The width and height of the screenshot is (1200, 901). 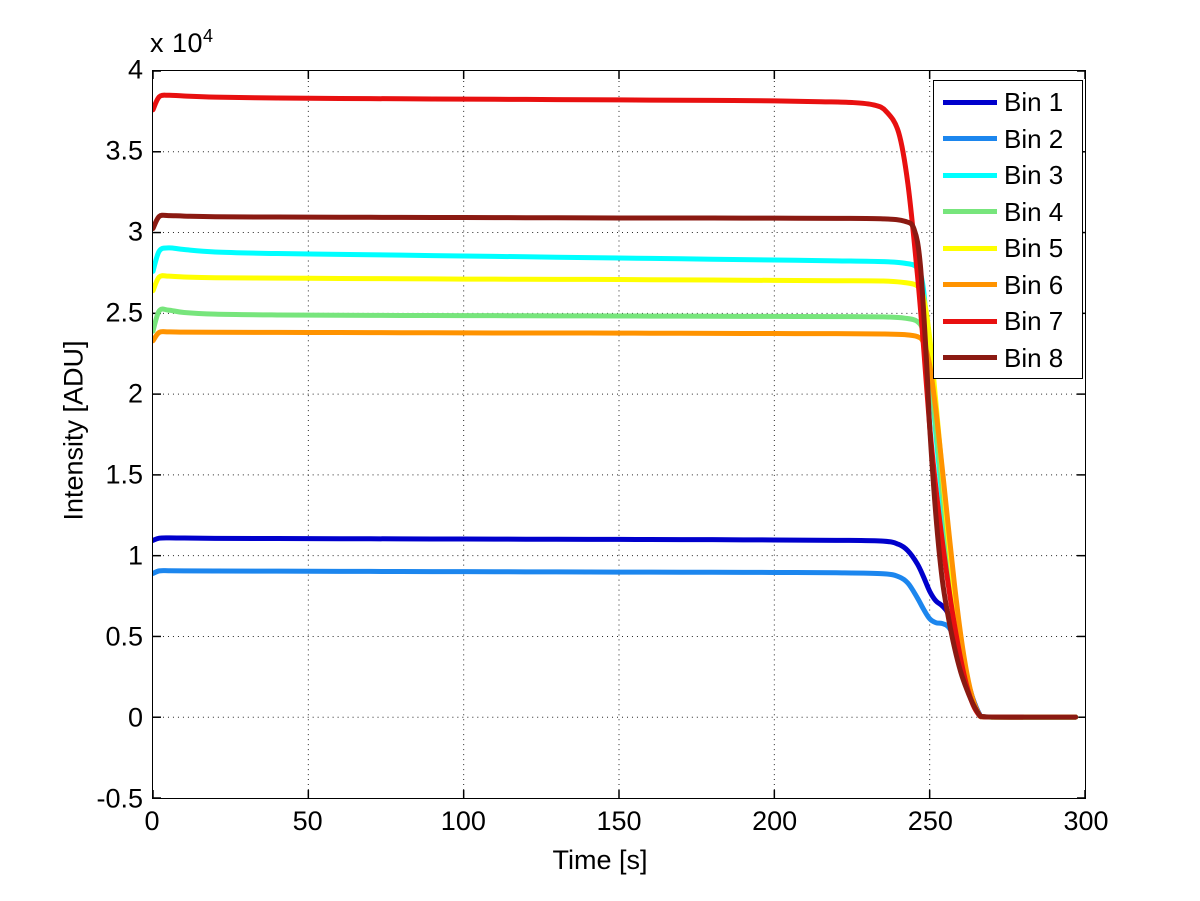 I want to click on x-axis-title: Time [s], so click(x=600, y=860).